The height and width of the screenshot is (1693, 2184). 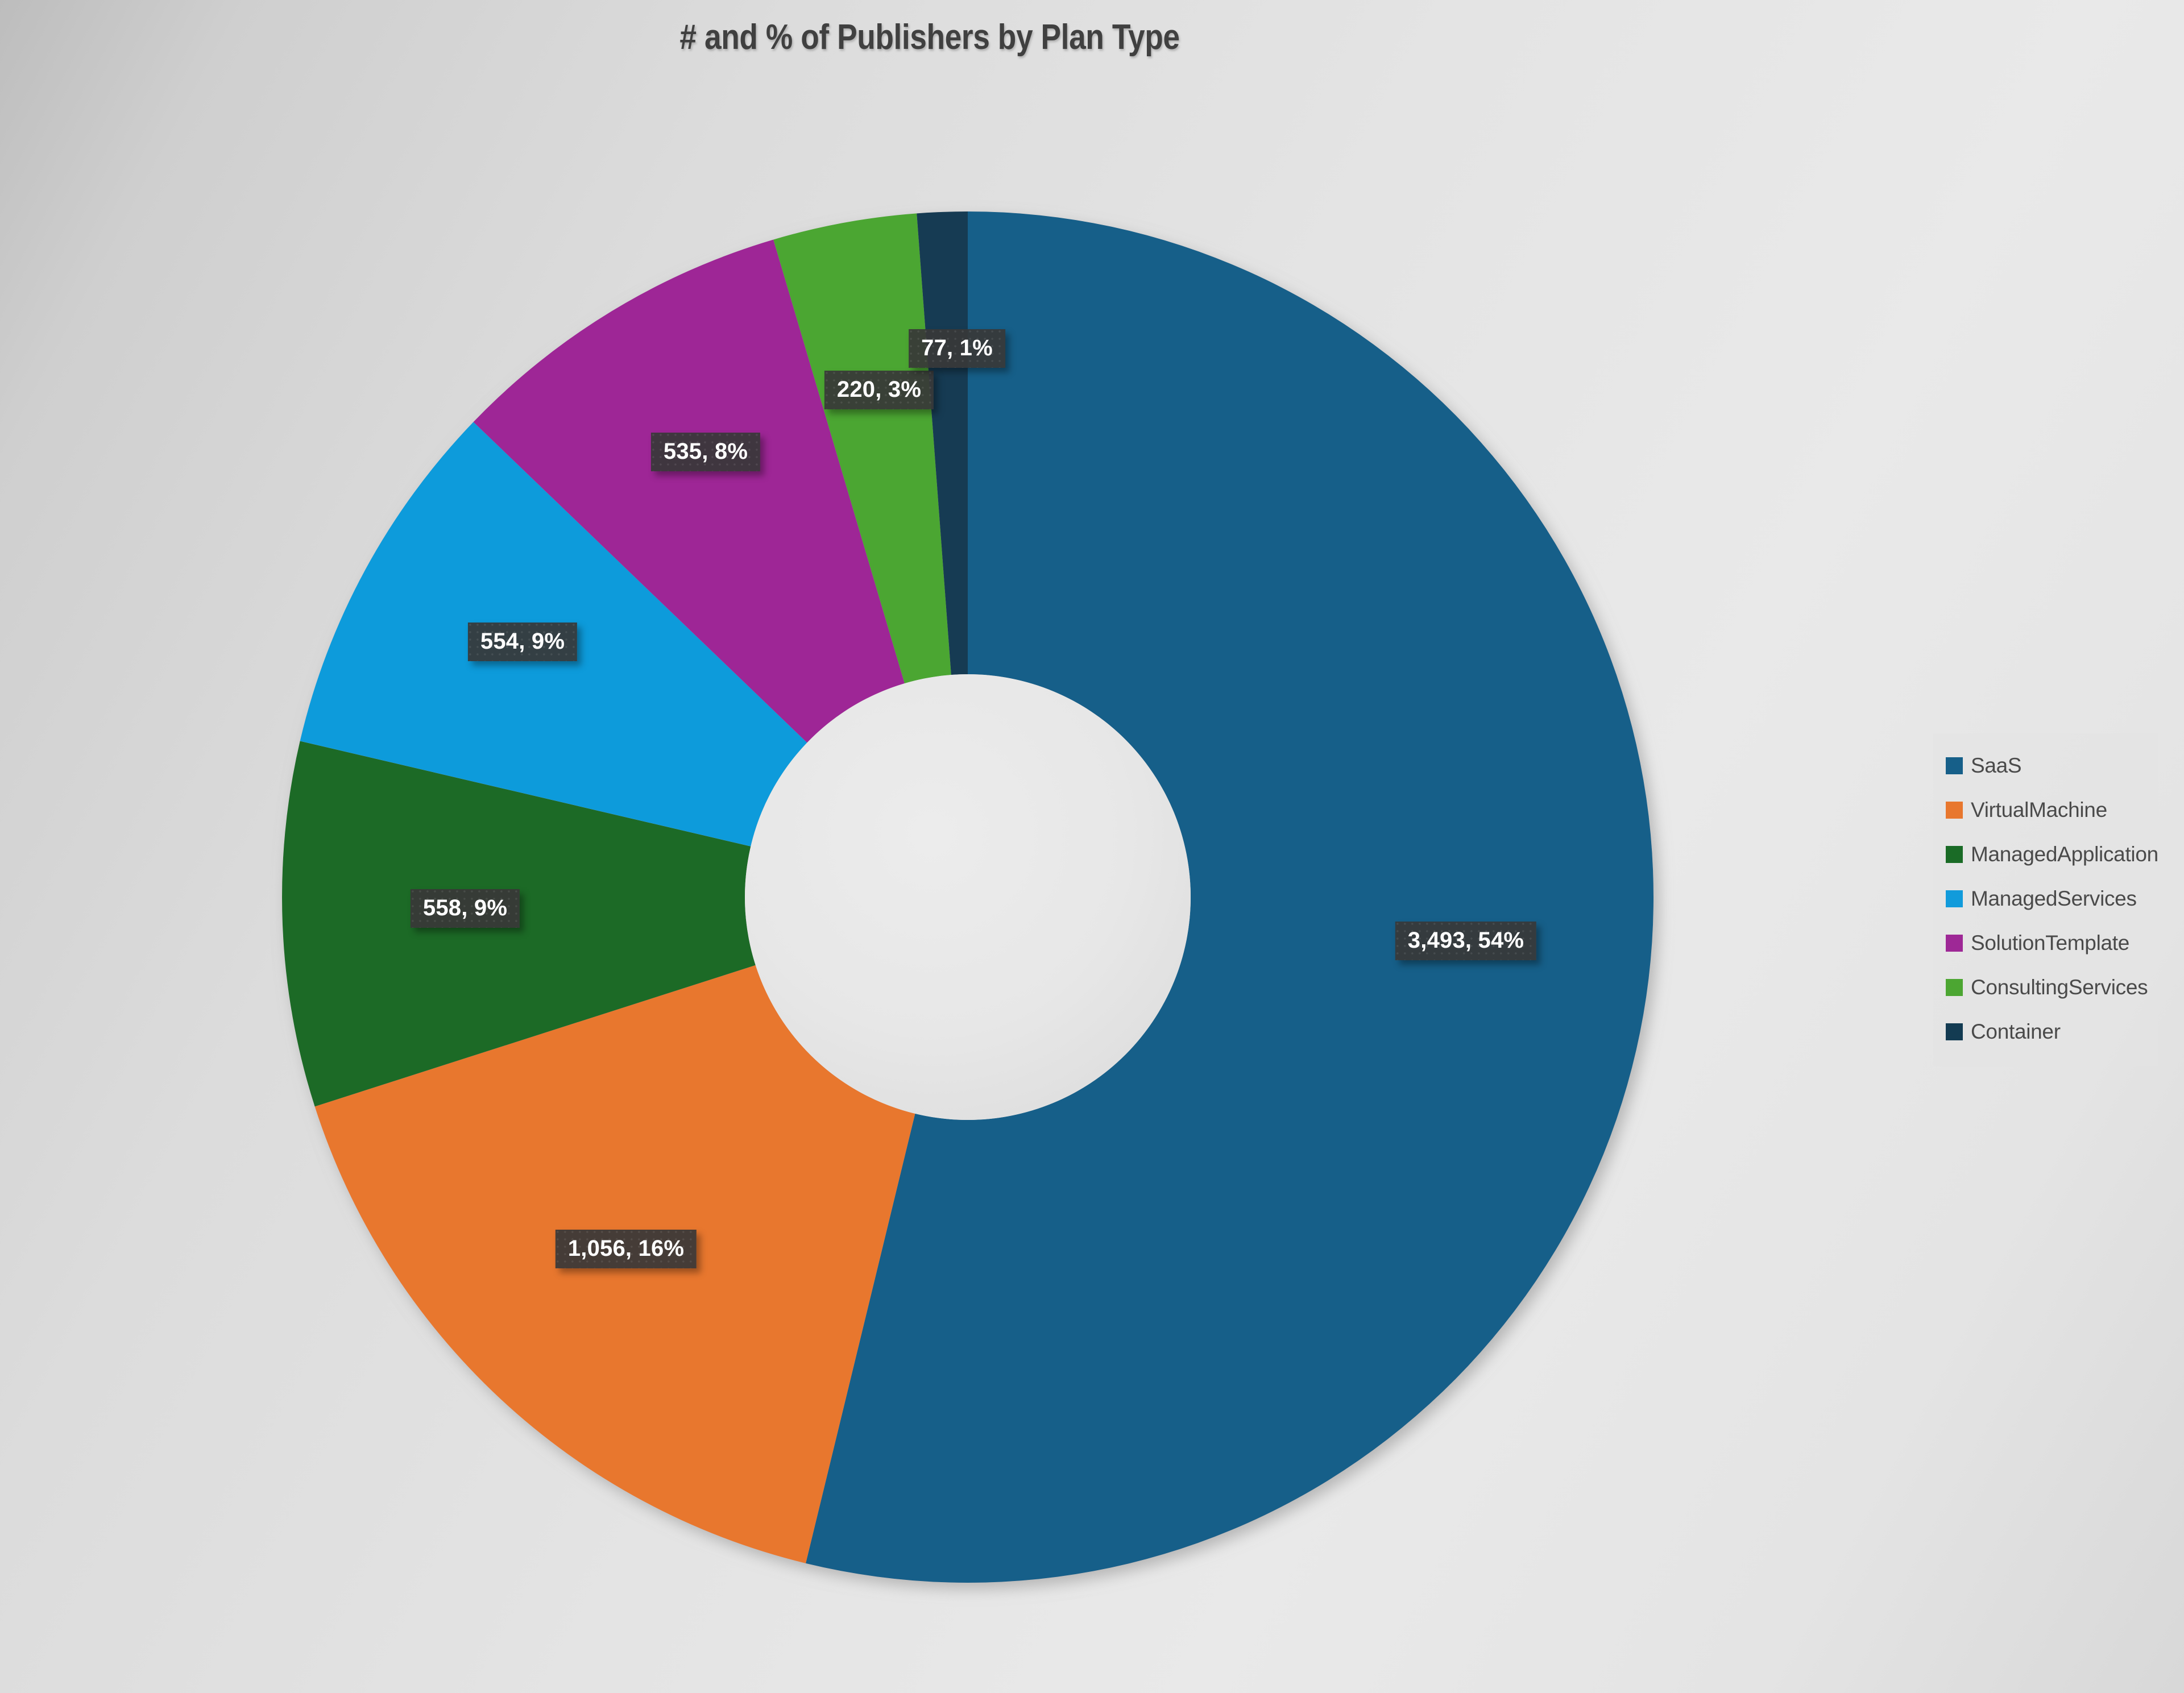 I want to click on legend-item-label: SaaS, so click(x=1996, y=765).